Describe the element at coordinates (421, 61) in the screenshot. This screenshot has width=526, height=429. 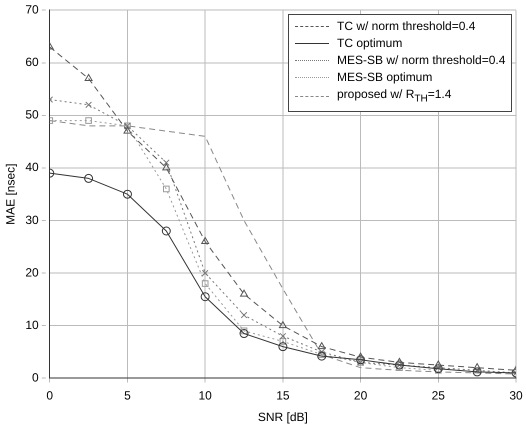
I see `legend-label: MES-SB w/ norm threshold=0.4` at that location.